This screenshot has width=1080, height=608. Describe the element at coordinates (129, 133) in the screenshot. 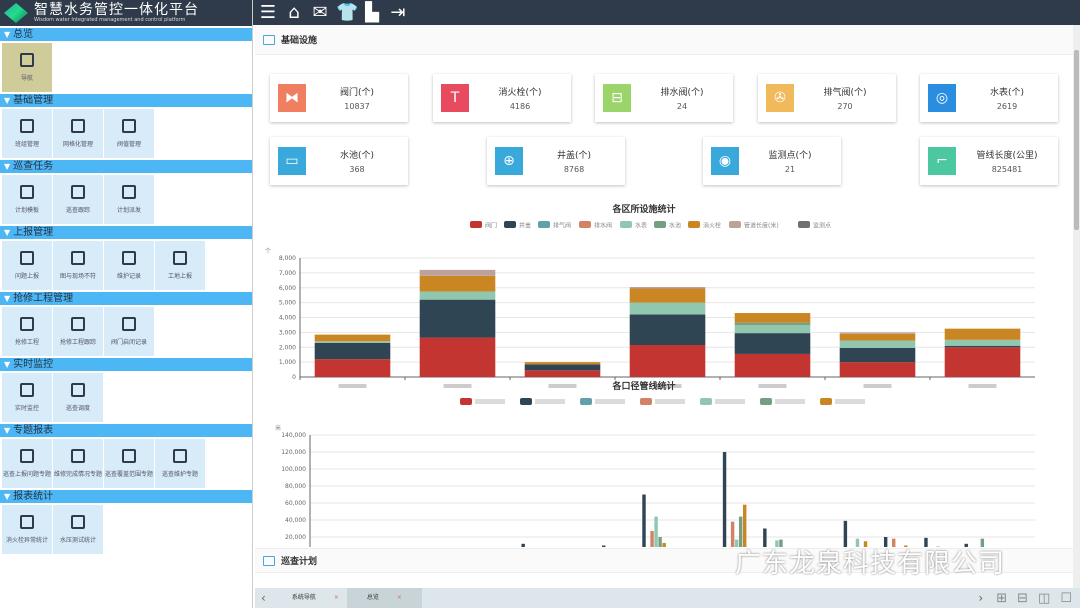

I see `sidebar-item: 阀值管理` at that location.